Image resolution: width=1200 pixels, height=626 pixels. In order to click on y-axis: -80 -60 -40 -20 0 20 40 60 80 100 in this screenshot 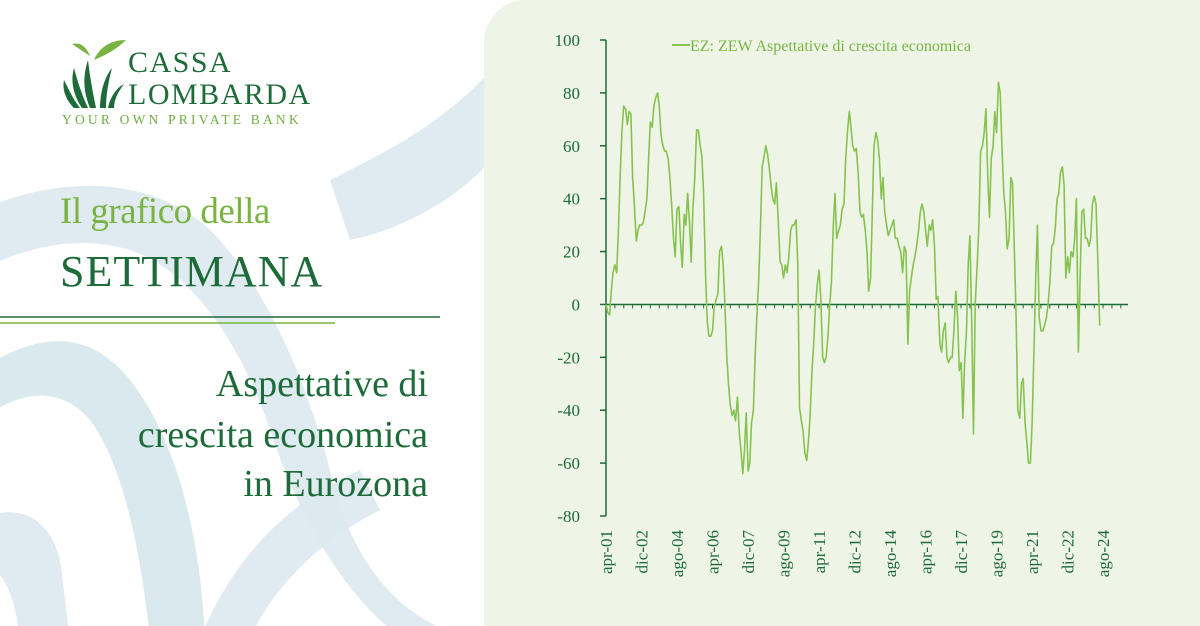, I will do `click(581, 278)`.